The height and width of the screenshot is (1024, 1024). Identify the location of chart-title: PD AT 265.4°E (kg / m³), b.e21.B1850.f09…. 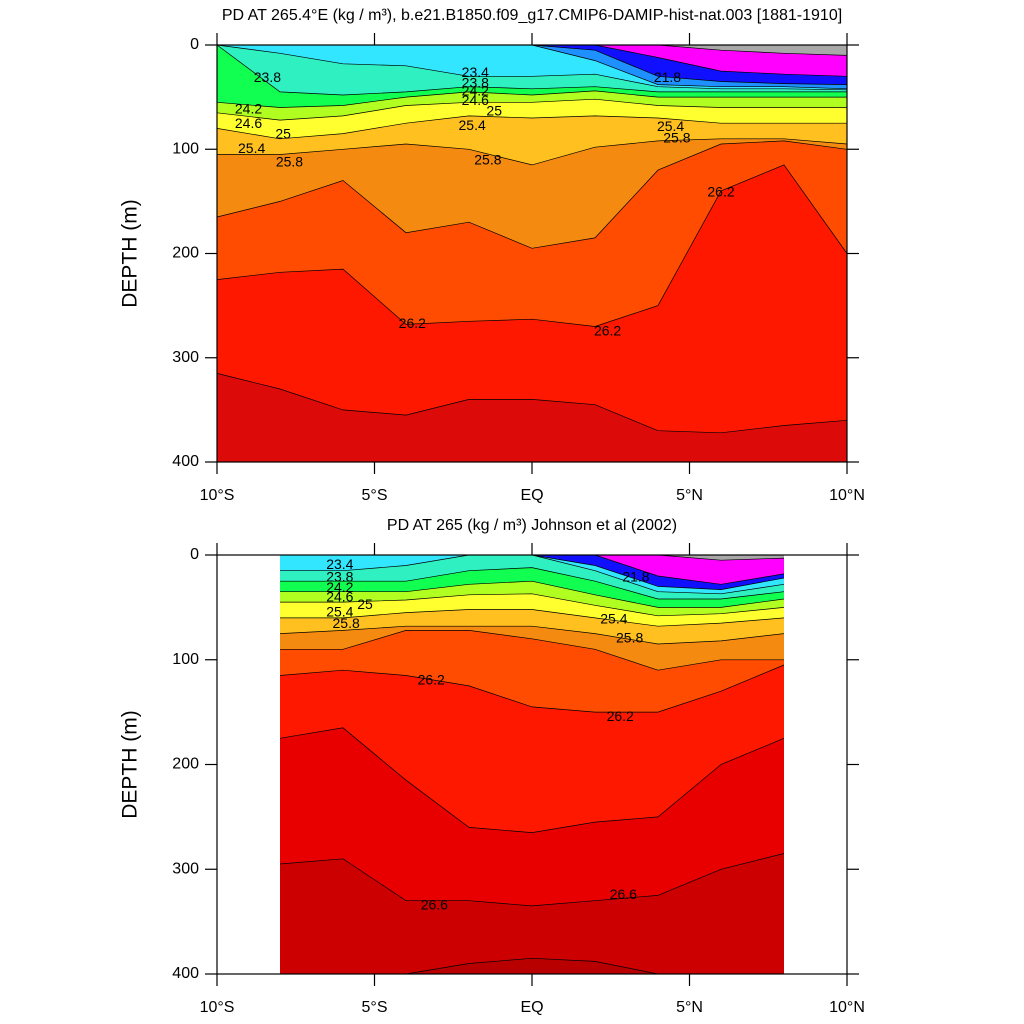
(532, 15).